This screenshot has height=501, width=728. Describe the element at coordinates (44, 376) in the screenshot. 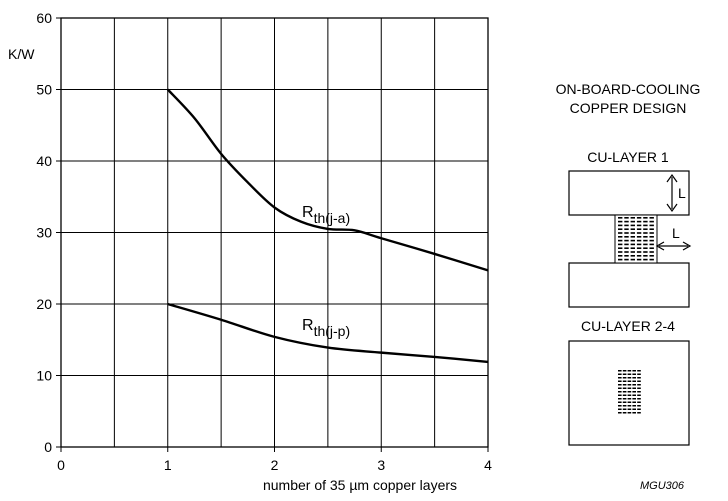

I see `y-tick-label: 10` at that location.